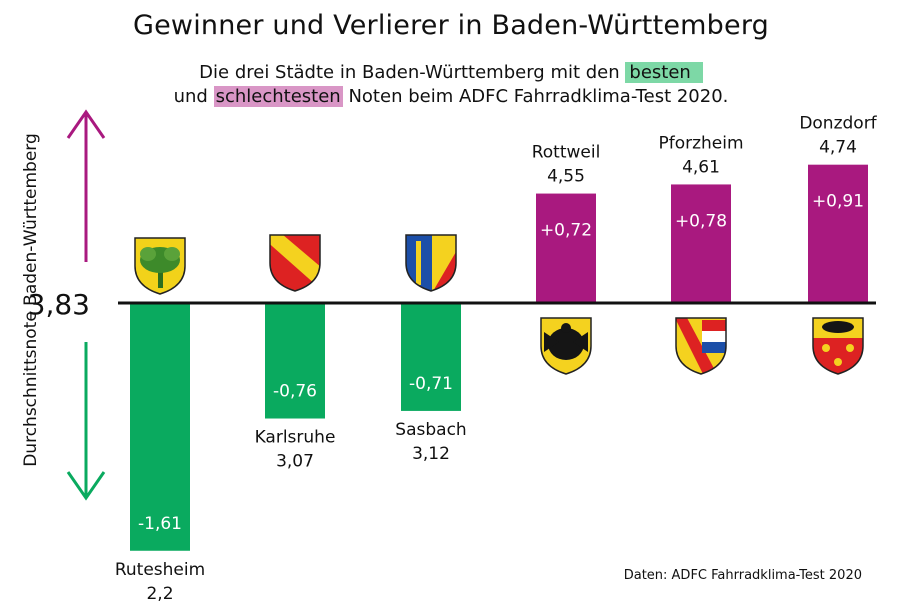  I want to click on difference-label: +0,78, so click(701, 221).